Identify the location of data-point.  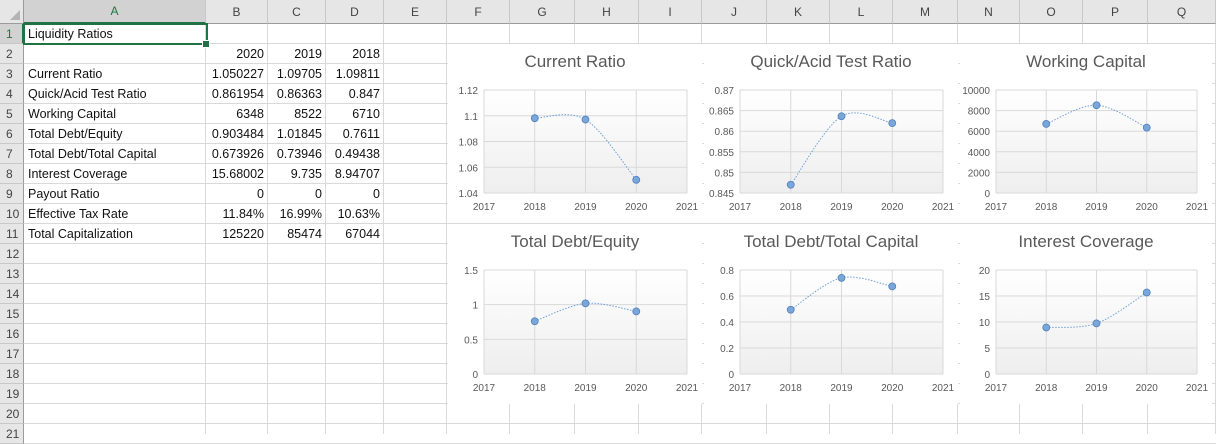
(1046, 123).